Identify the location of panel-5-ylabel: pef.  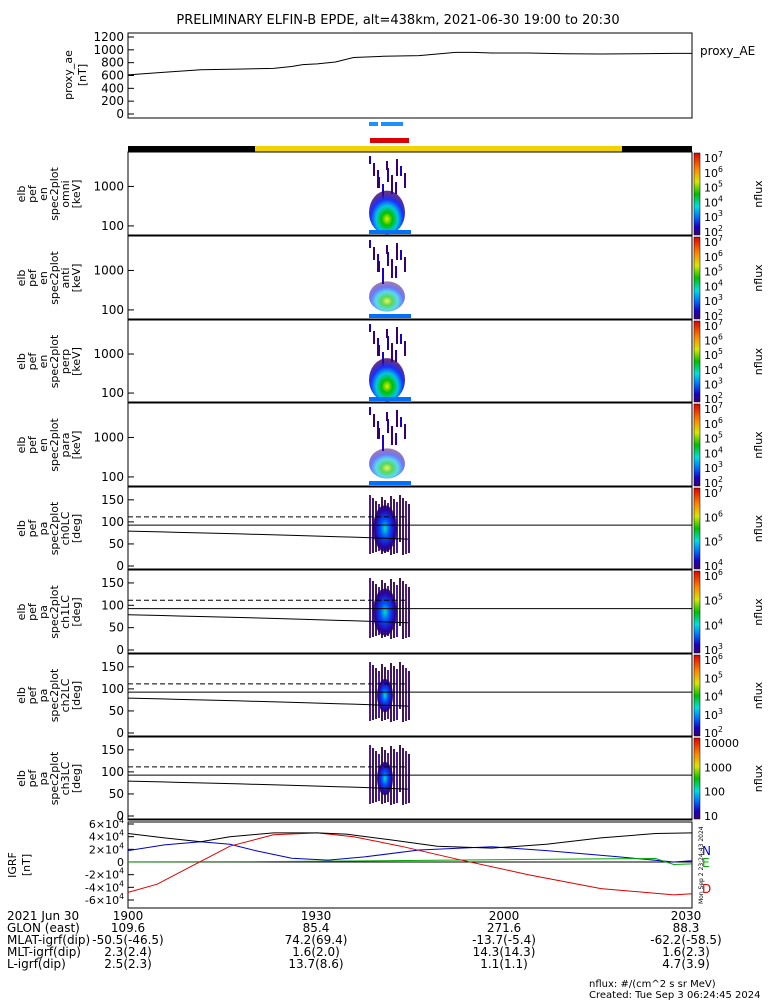
(32, 528).